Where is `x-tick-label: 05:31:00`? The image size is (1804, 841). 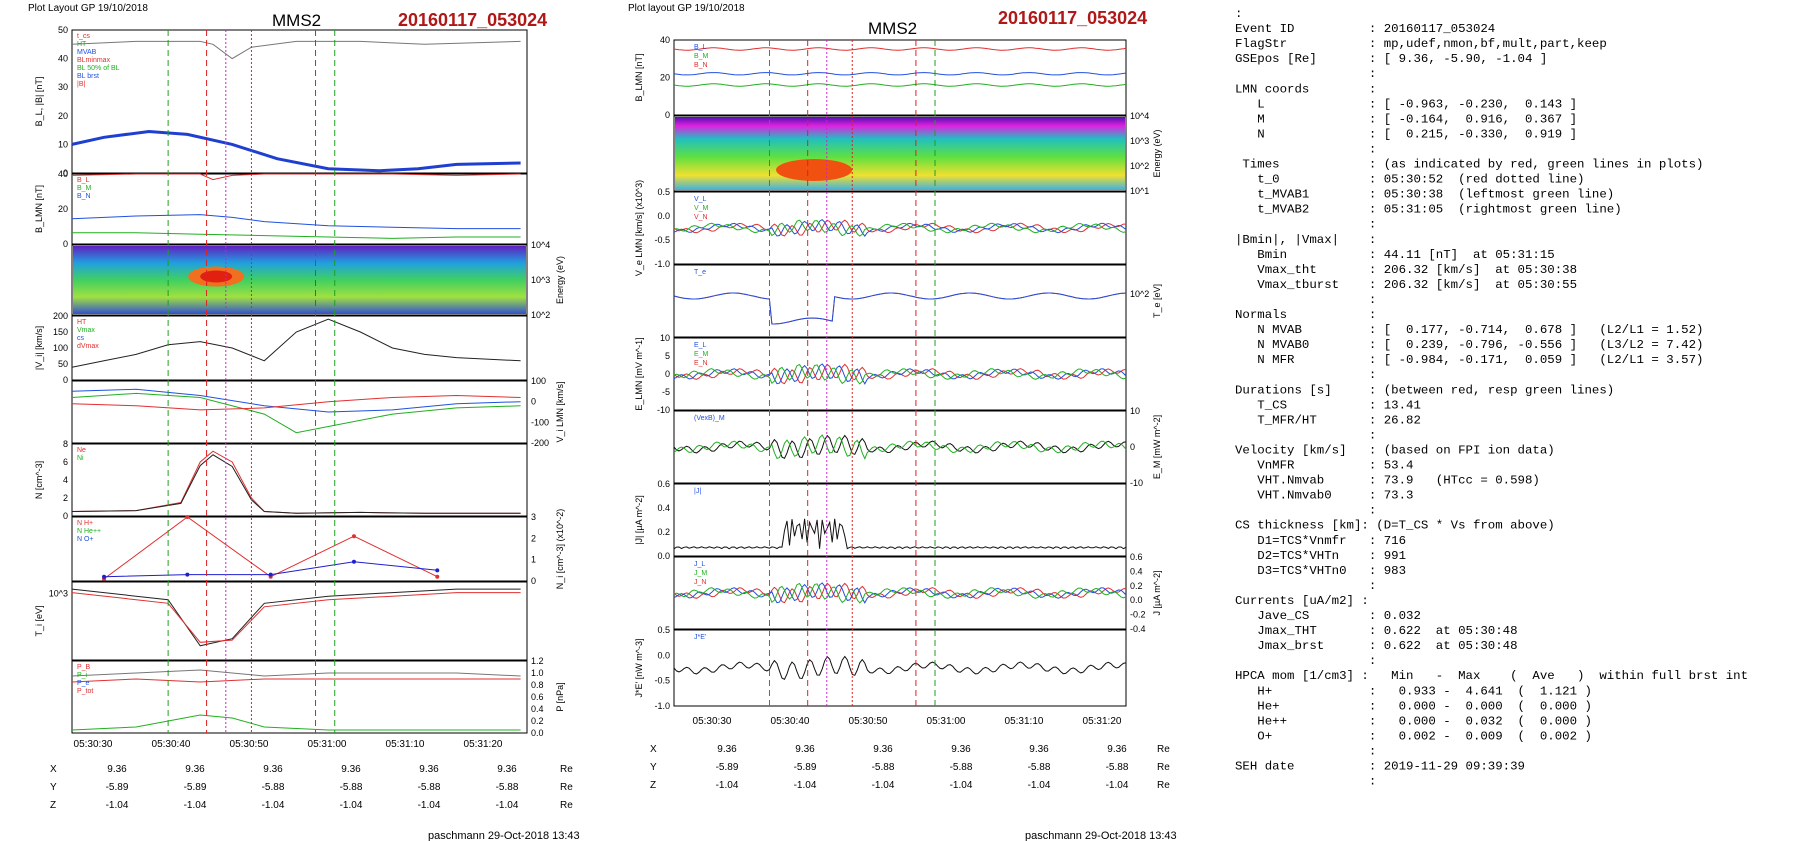
x-tick-label: 05:31:00 is located at coordinates (327, 744).